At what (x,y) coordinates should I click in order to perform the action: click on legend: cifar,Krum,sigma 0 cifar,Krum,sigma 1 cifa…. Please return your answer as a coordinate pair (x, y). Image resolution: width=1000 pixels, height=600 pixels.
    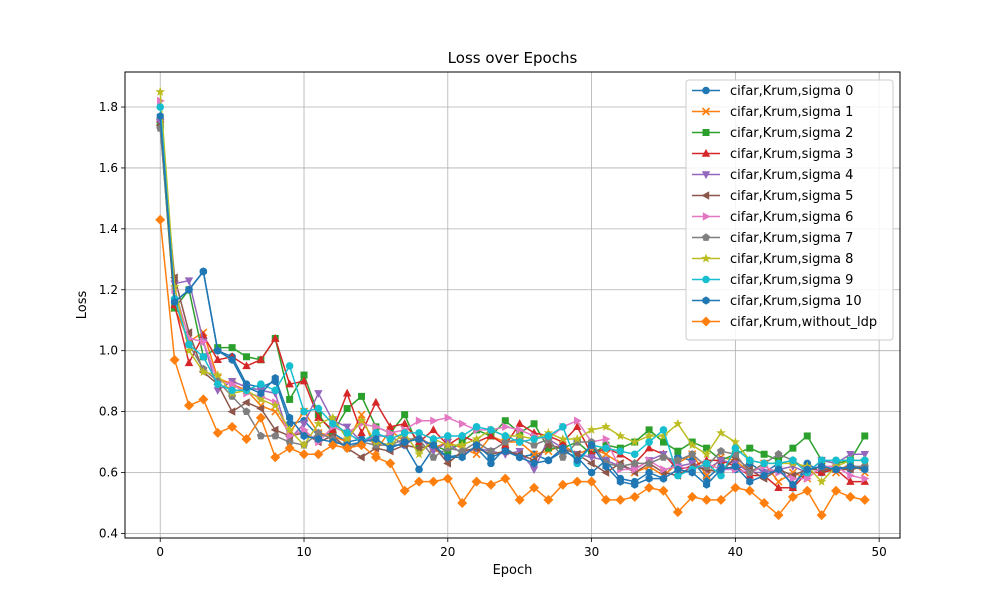
    Looking at the image, I should click on (789, 210).